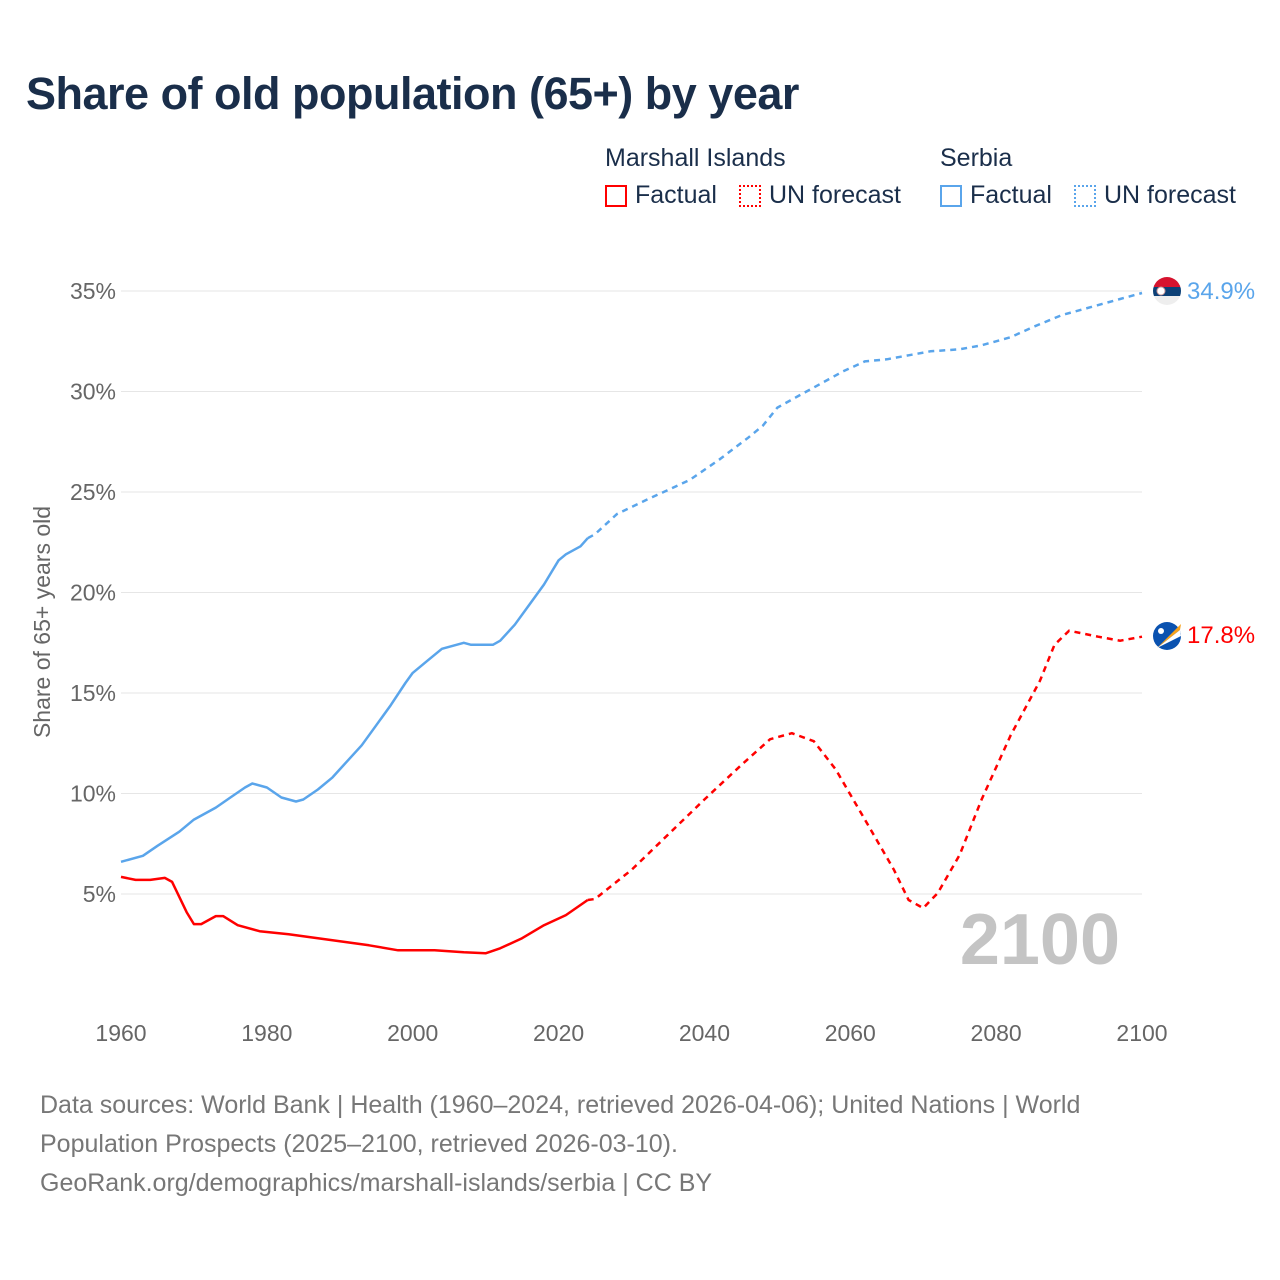  I want to click on x-tick-label: 2020, so click(558, 1033).